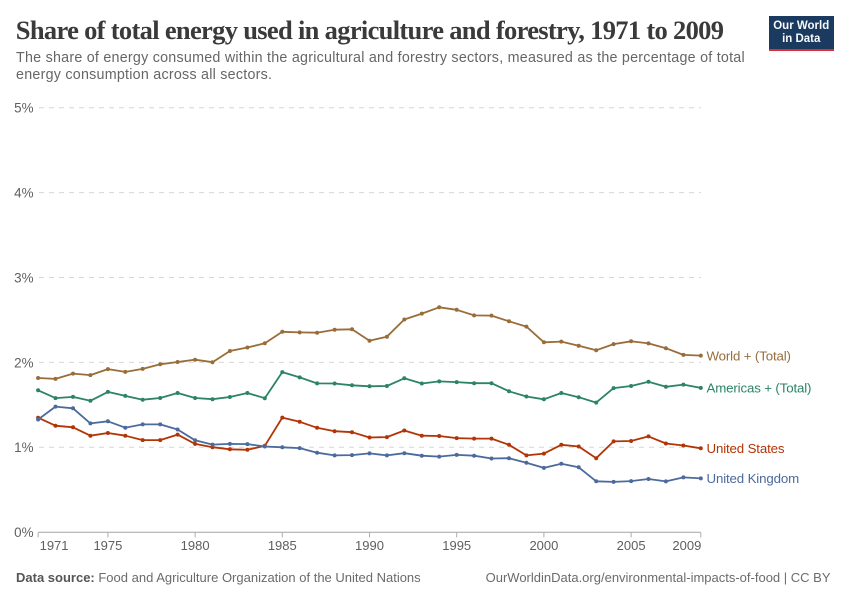  What do you see at coordinates (23, 277) in the screenshot?
I see `svg-text: 3%` at bounding box center [23, 277].